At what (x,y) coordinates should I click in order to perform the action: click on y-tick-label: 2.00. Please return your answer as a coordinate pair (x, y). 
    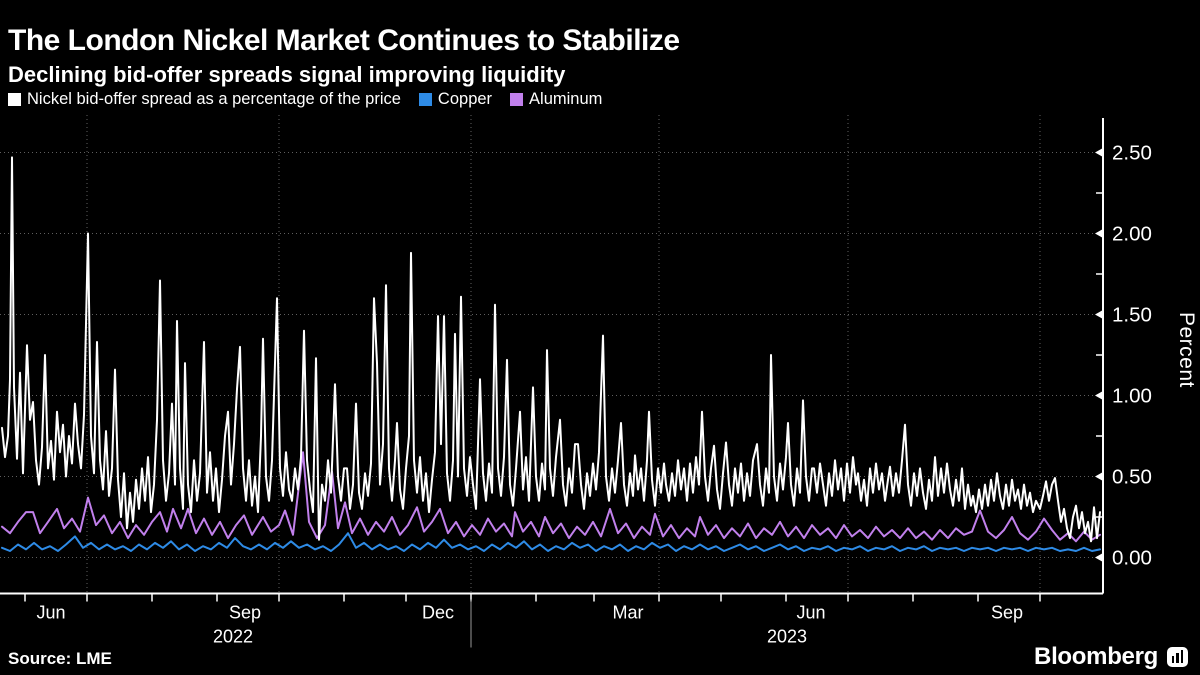
    Looking at the image, I should click on (1132, 234).